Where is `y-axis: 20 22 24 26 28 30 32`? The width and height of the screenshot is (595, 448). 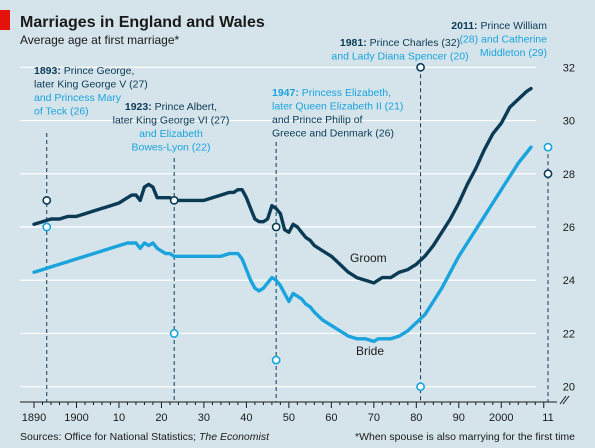
y-axis: 20 22 24 26 28 30 32 is located at coordinates (569, 227).